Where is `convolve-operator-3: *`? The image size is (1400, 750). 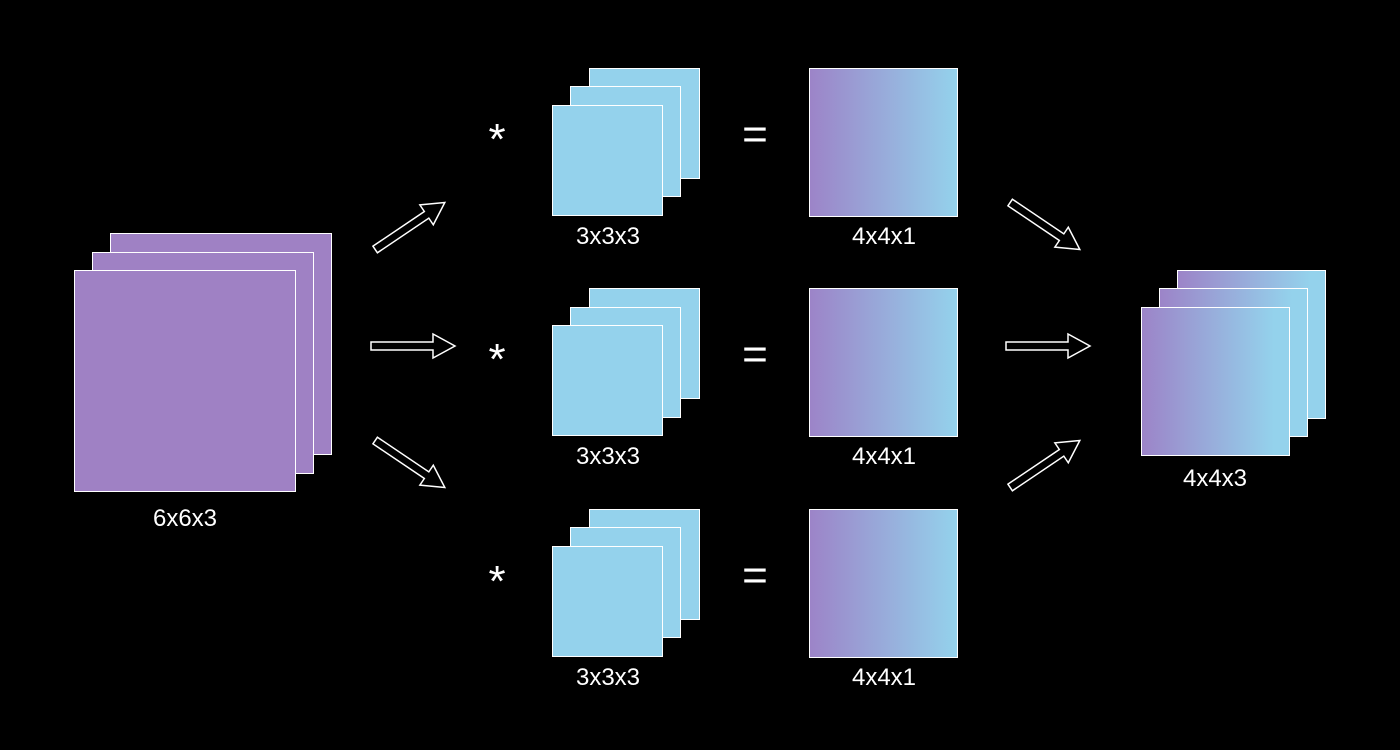
convolve-operator-3: * is located at coordinates (497, 581).